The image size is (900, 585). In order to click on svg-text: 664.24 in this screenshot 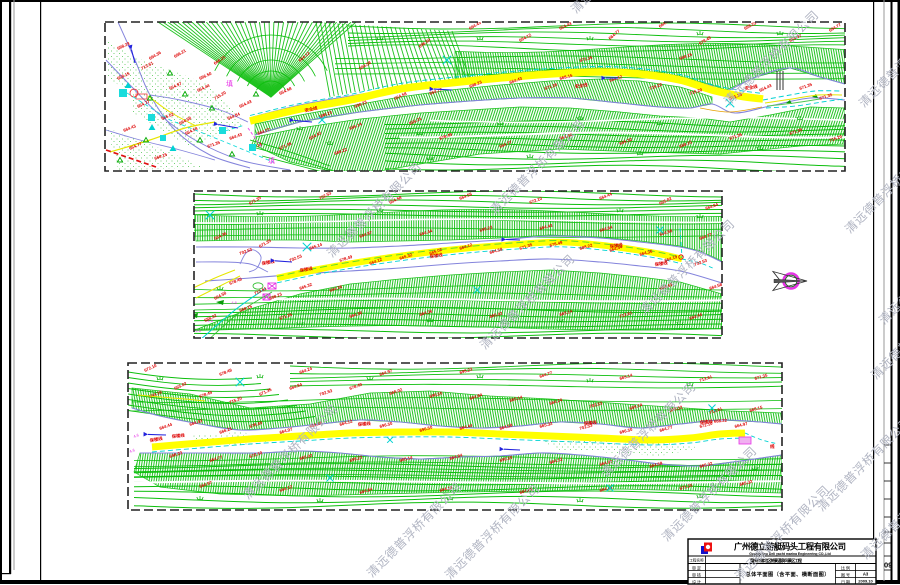, I will do `click(556, 401)`.